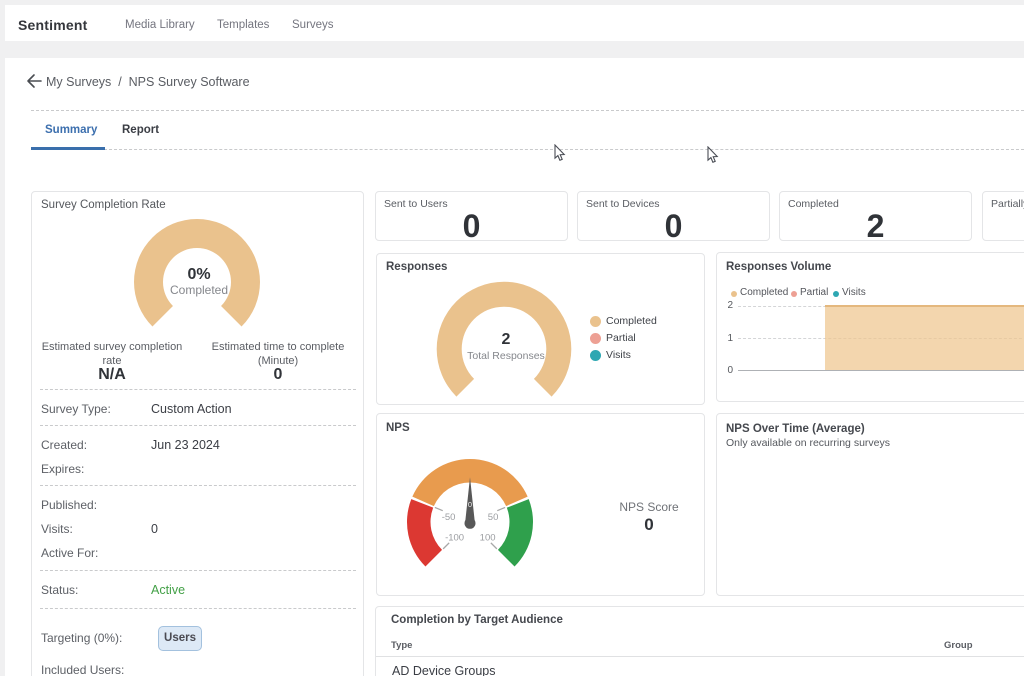 Image resolution: width=1024 pixels, height=676 pixels. Describe the element at coordinates (454, 538) in the screenshot. I see `svg-text: -100` at that location.